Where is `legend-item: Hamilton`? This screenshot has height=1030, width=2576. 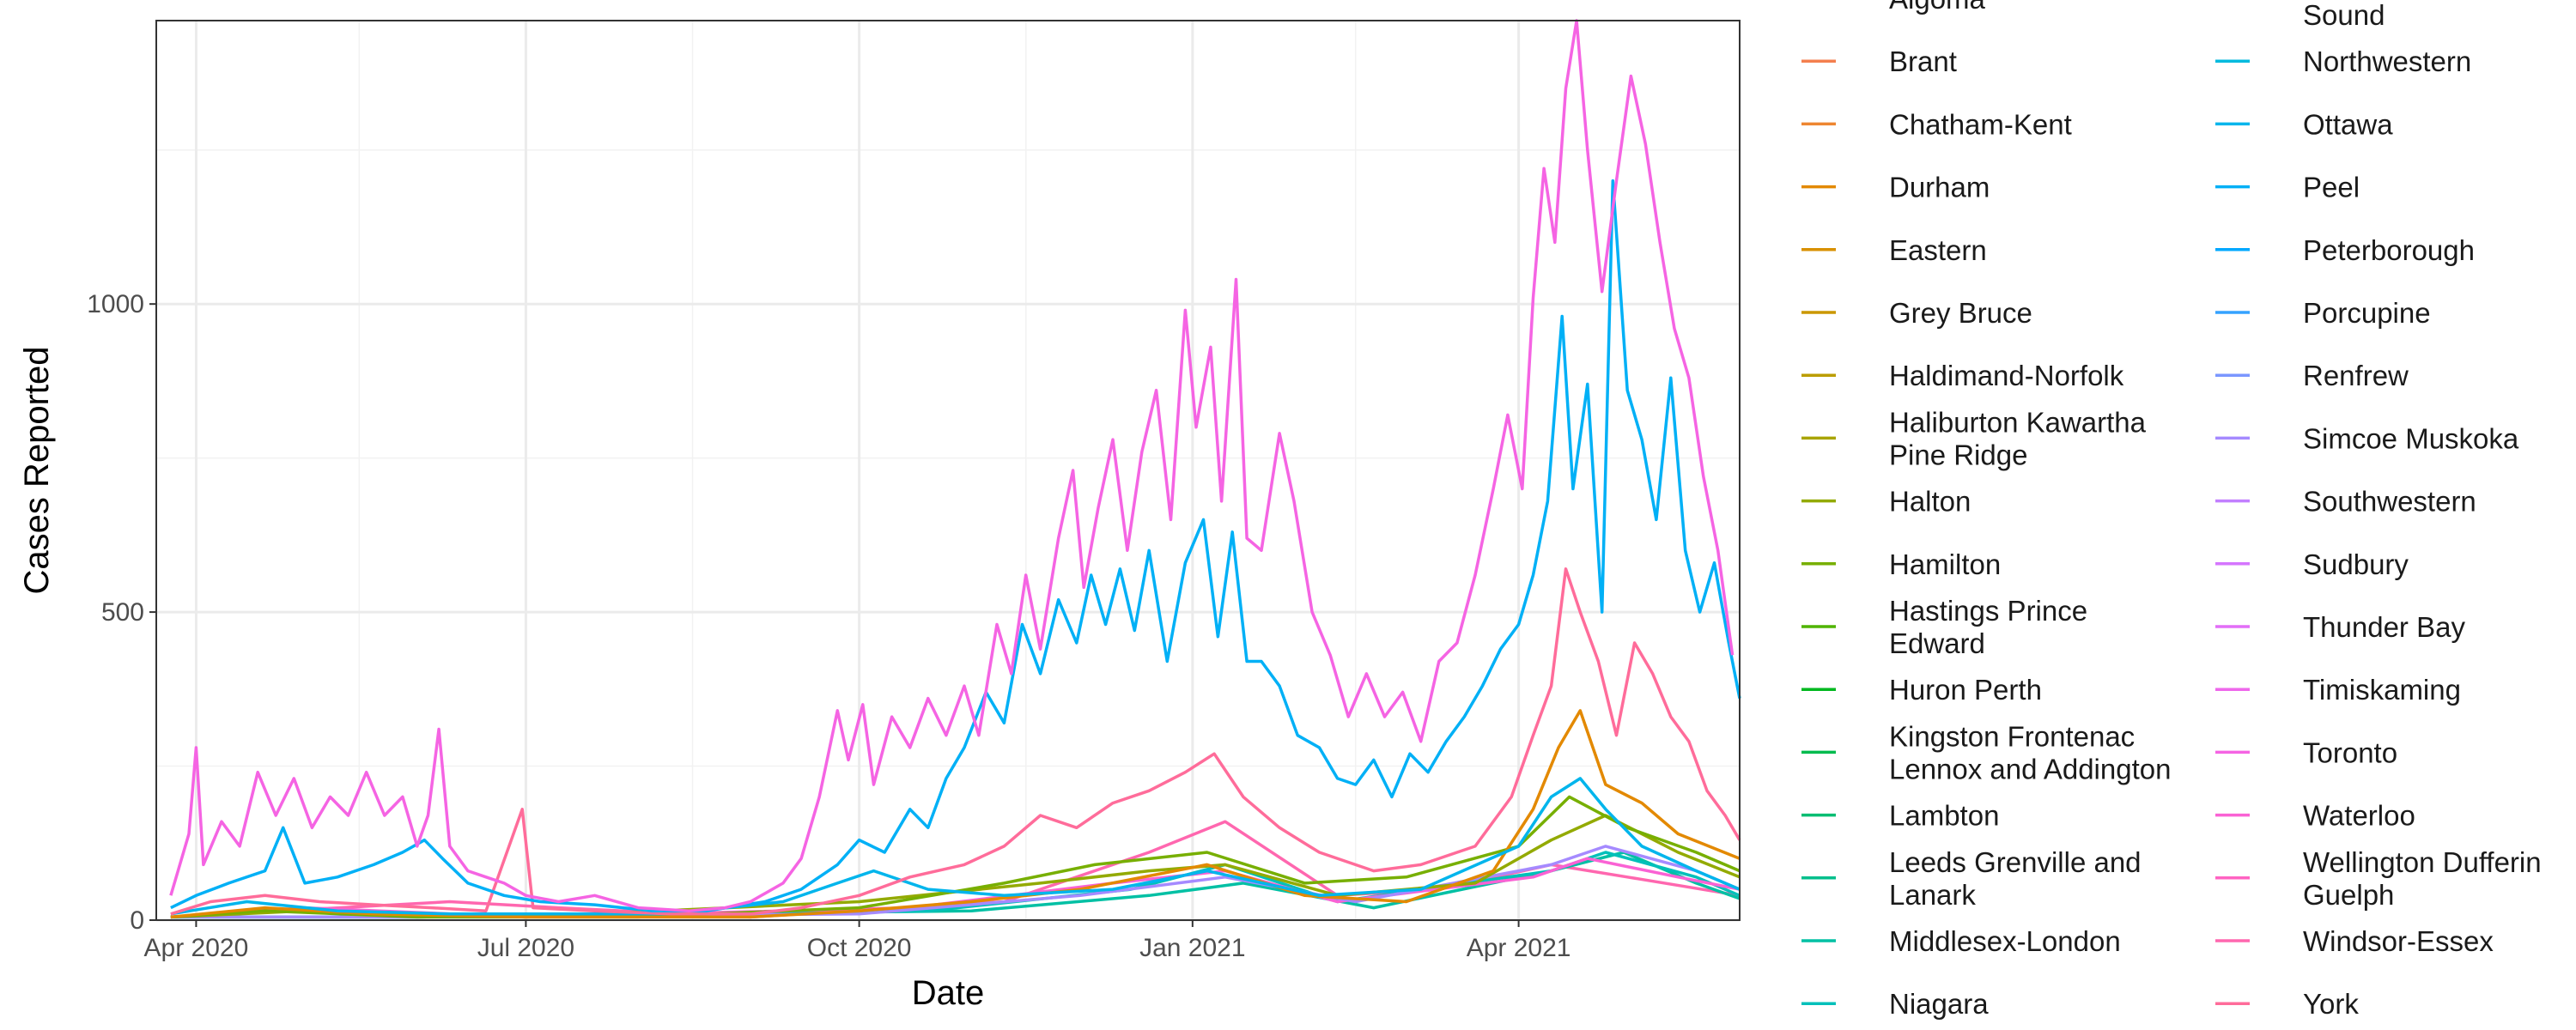 legend-item: Hamilton is located at coordinates (1901, 564).